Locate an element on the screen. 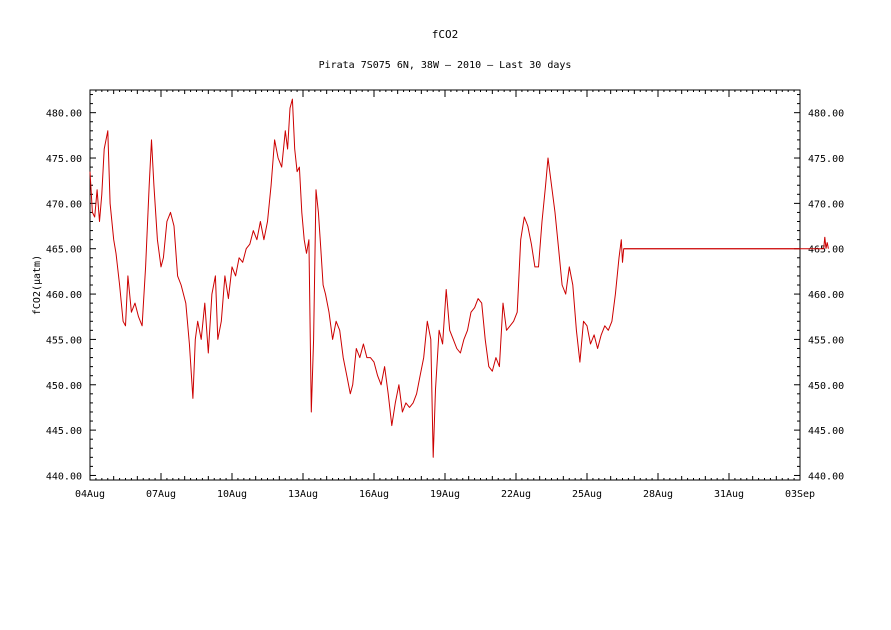 The height and width of the screenshot is (630, 891). chart-title: fCO2 is located at coordinates (445, 34).